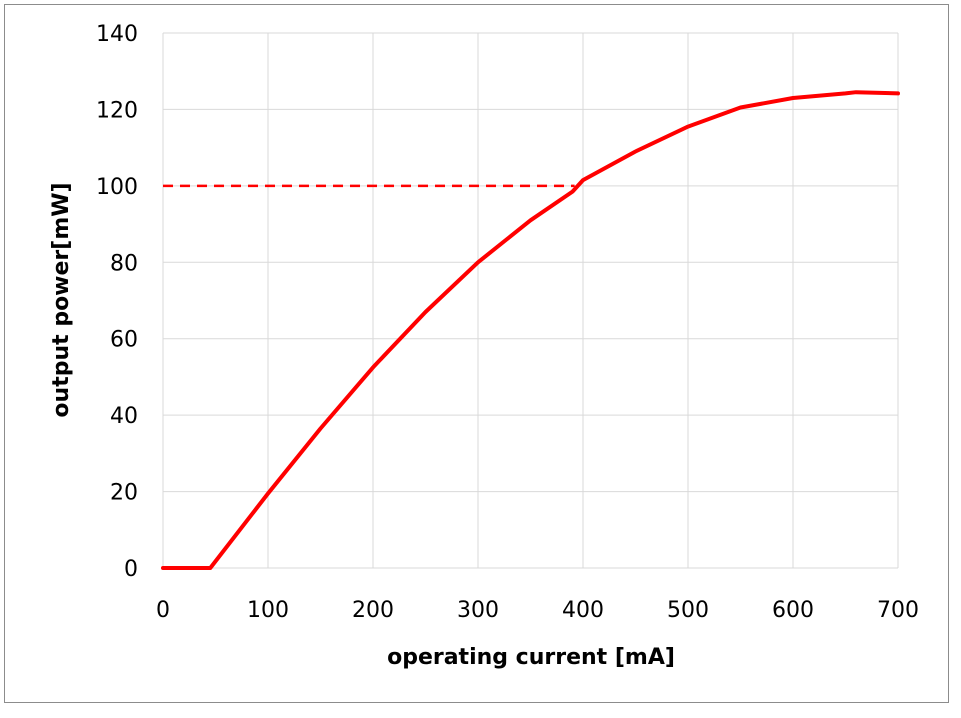  I want to click on x-axis-title: operating current [mA], so click(531, 657).